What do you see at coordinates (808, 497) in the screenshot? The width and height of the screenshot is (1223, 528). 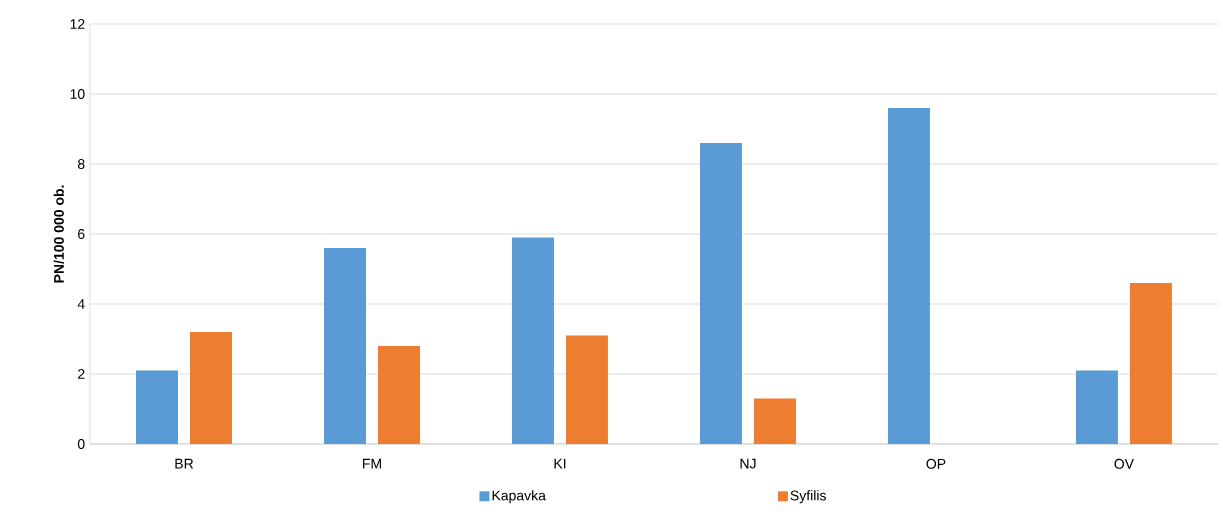 I see `legend-label: Syfilis` at bounding box center [808, 497].